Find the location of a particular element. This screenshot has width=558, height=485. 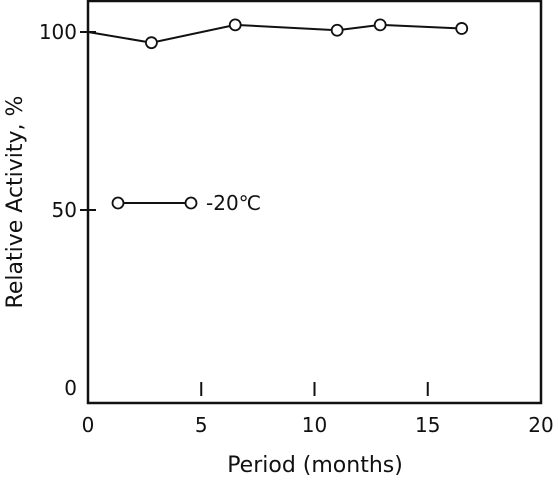

x-tick-label-0: 0 is located at coordinates (88, 425).